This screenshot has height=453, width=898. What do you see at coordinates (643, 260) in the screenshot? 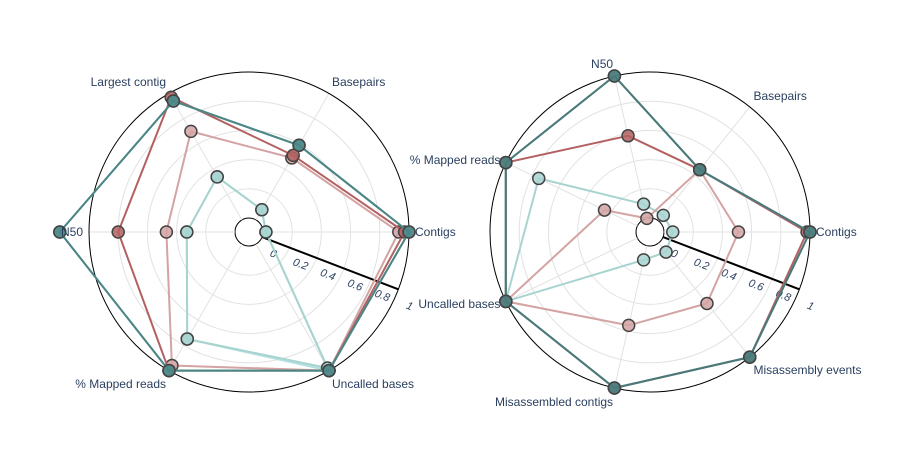
I see `data-point-s1-misassembled-contigs` at bounding box center [643, 260].